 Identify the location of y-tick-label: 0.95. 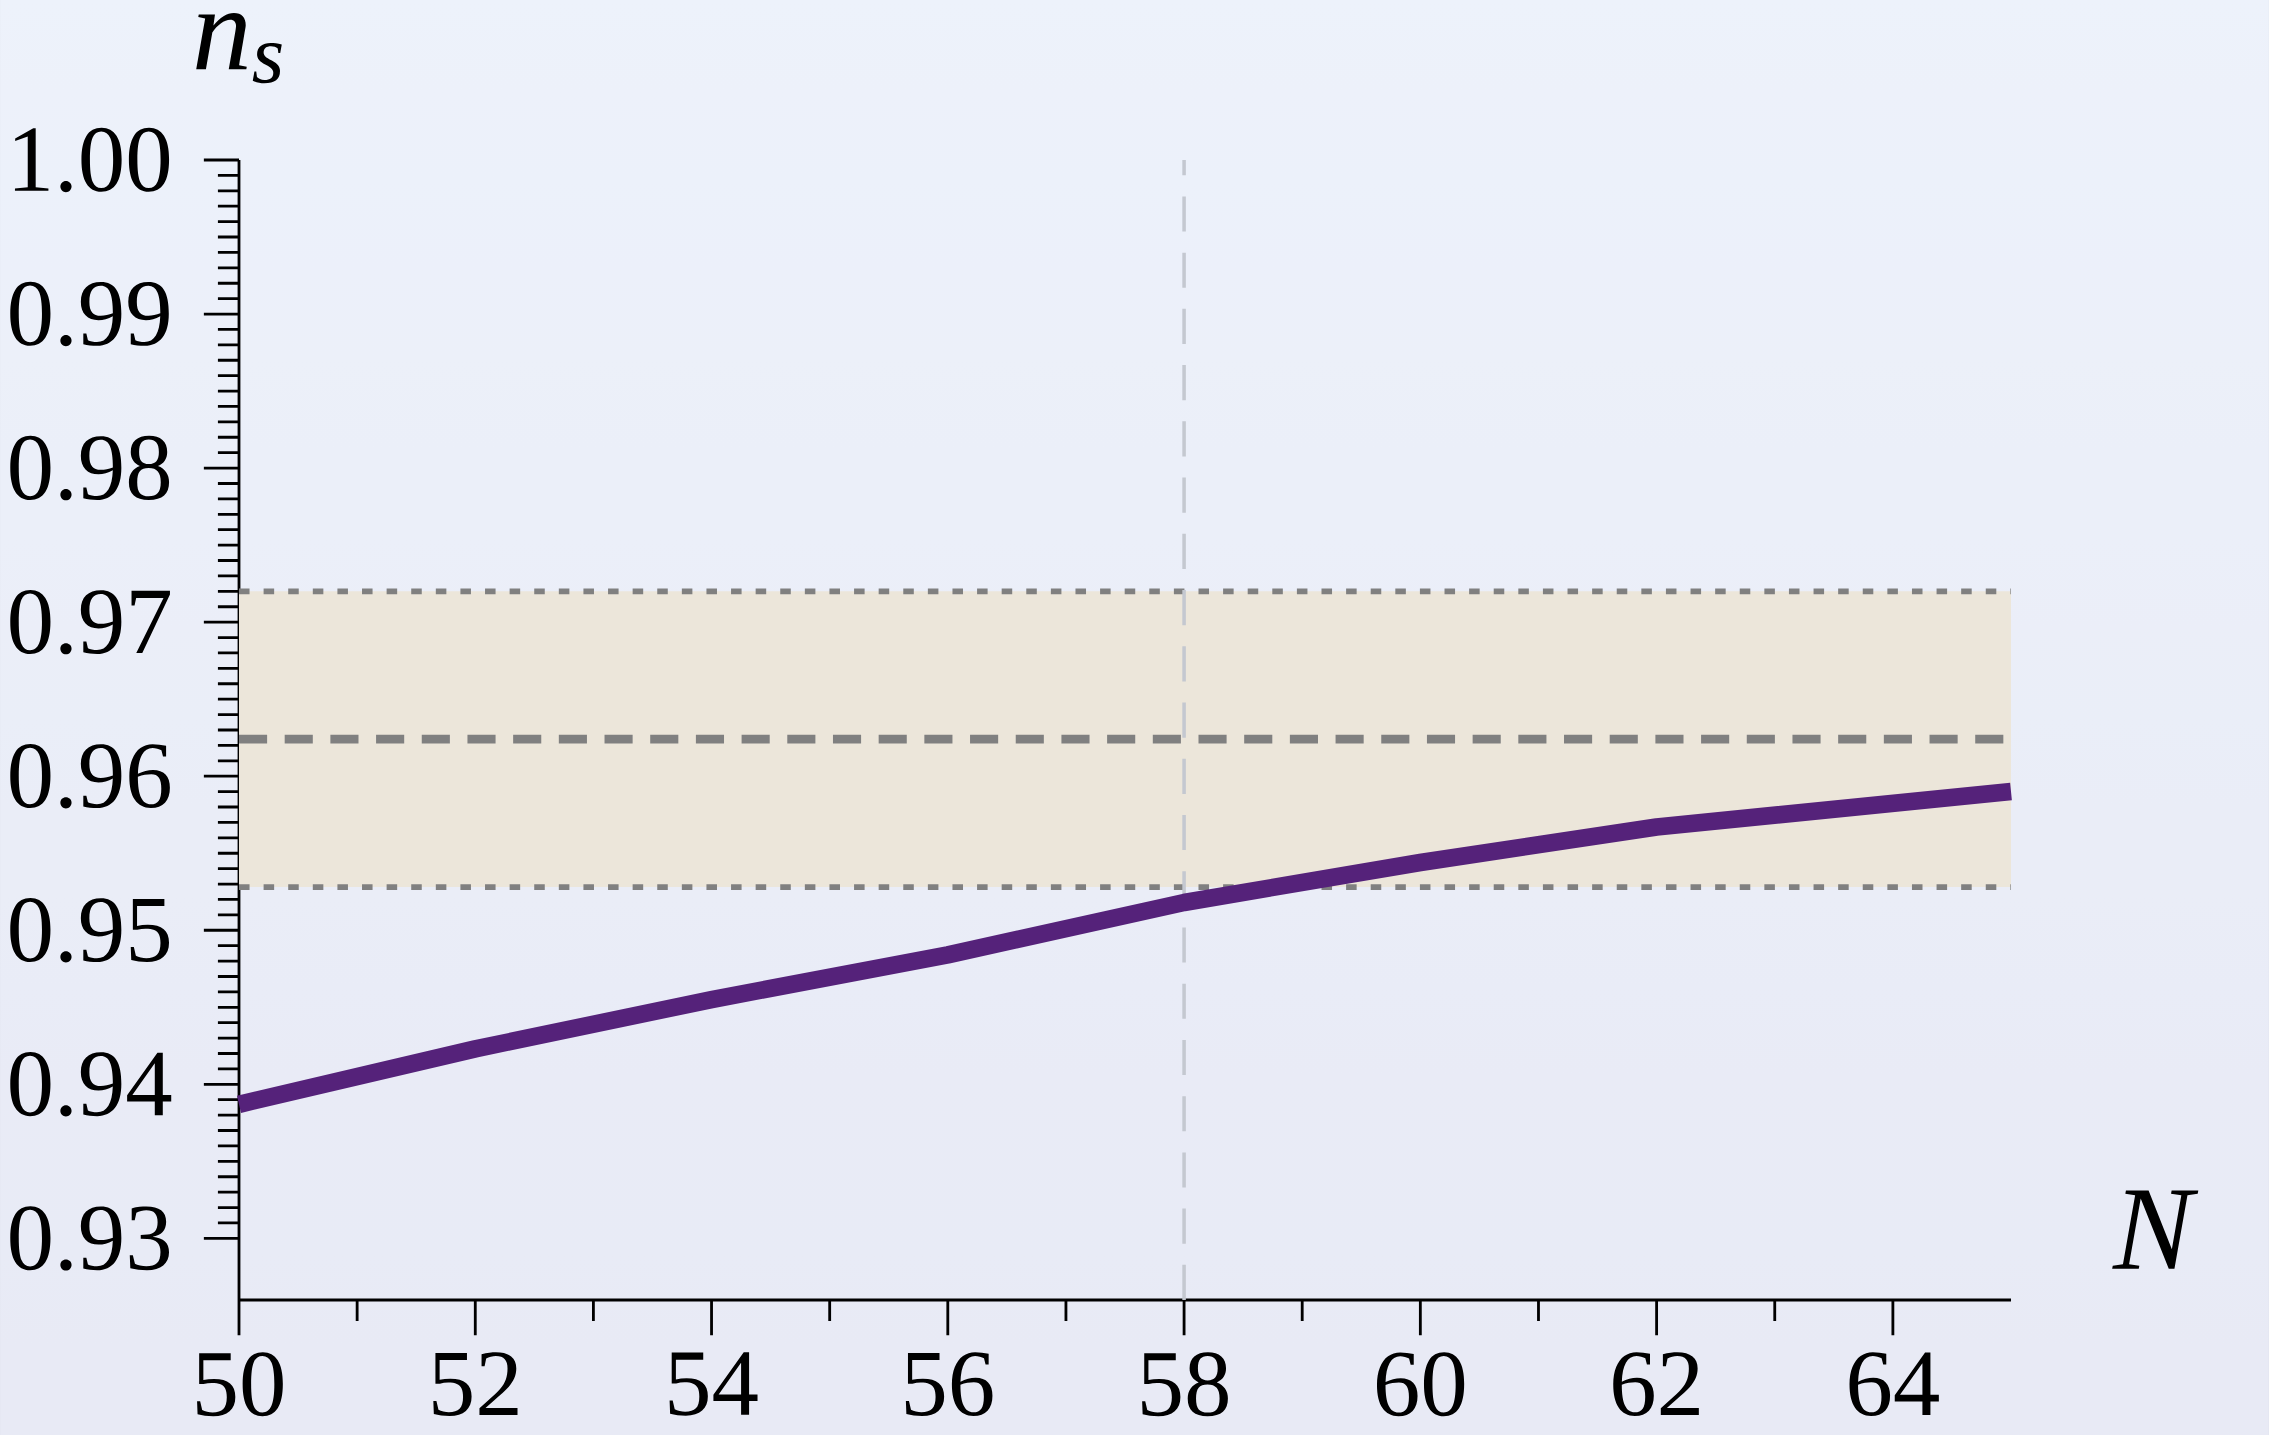
(90, 930).